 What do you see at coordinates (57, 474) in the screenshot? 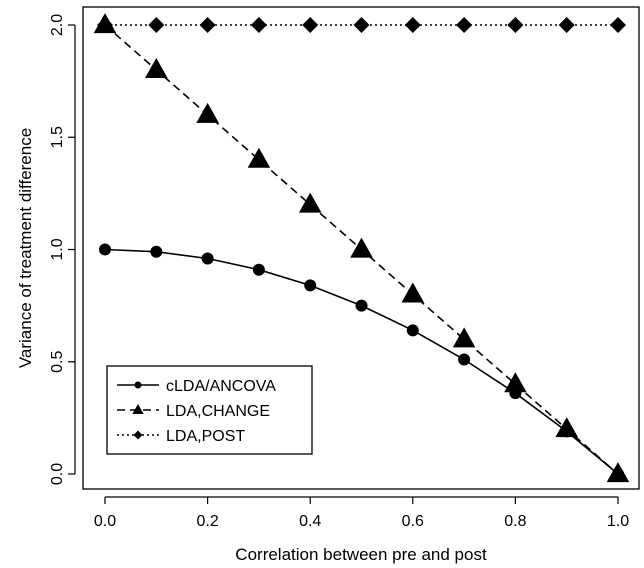
I see `y-tick-label: 0.0` at bounding box center [57, 474].